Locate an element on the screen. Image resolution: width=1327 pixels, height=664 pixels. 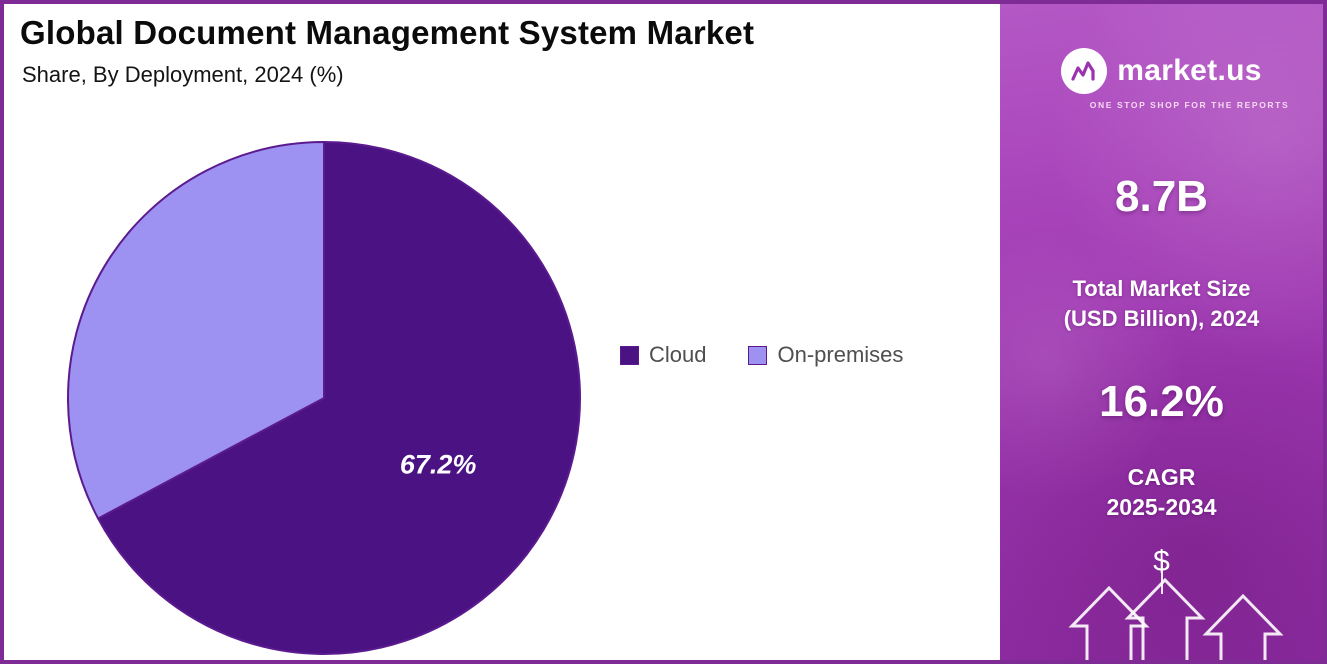
legend-swatch-cloud is located at coordinates (629, 355).